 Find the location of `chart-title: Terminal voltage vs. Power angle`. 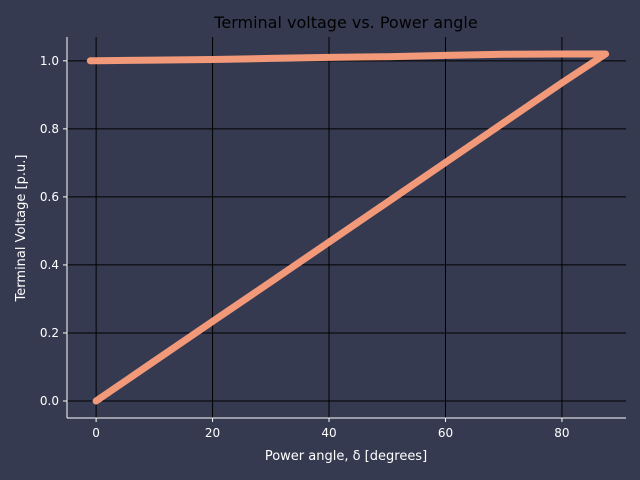

chart-title: Terminal voltage vs. Power angle is located at coordinates (345, 22).